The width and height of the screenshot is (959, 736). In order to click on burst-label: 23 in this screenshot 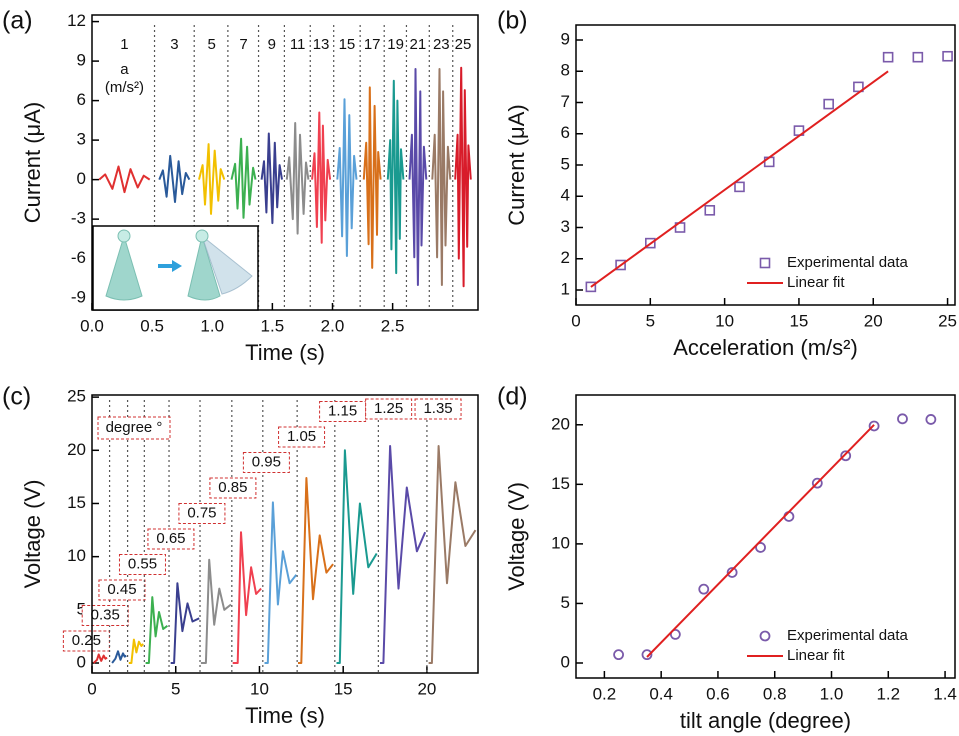, I will do `click(441, 44)`.